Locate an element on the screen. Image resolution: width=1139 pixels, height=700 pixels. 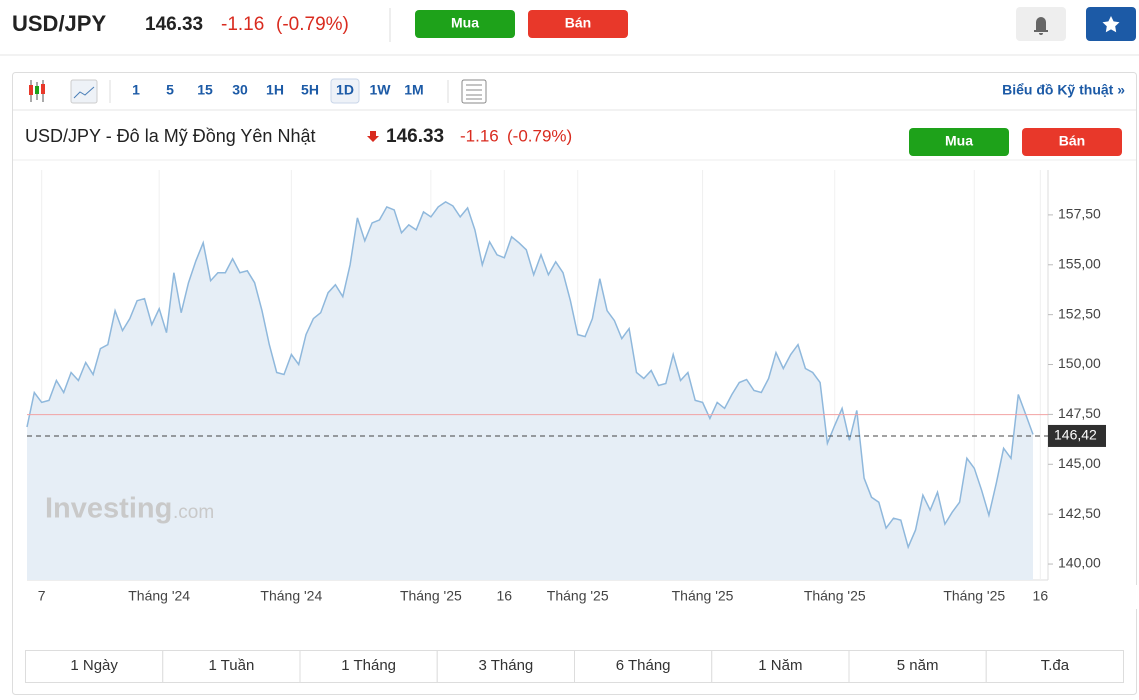
interval-selected is located at coordinates (345, 91).